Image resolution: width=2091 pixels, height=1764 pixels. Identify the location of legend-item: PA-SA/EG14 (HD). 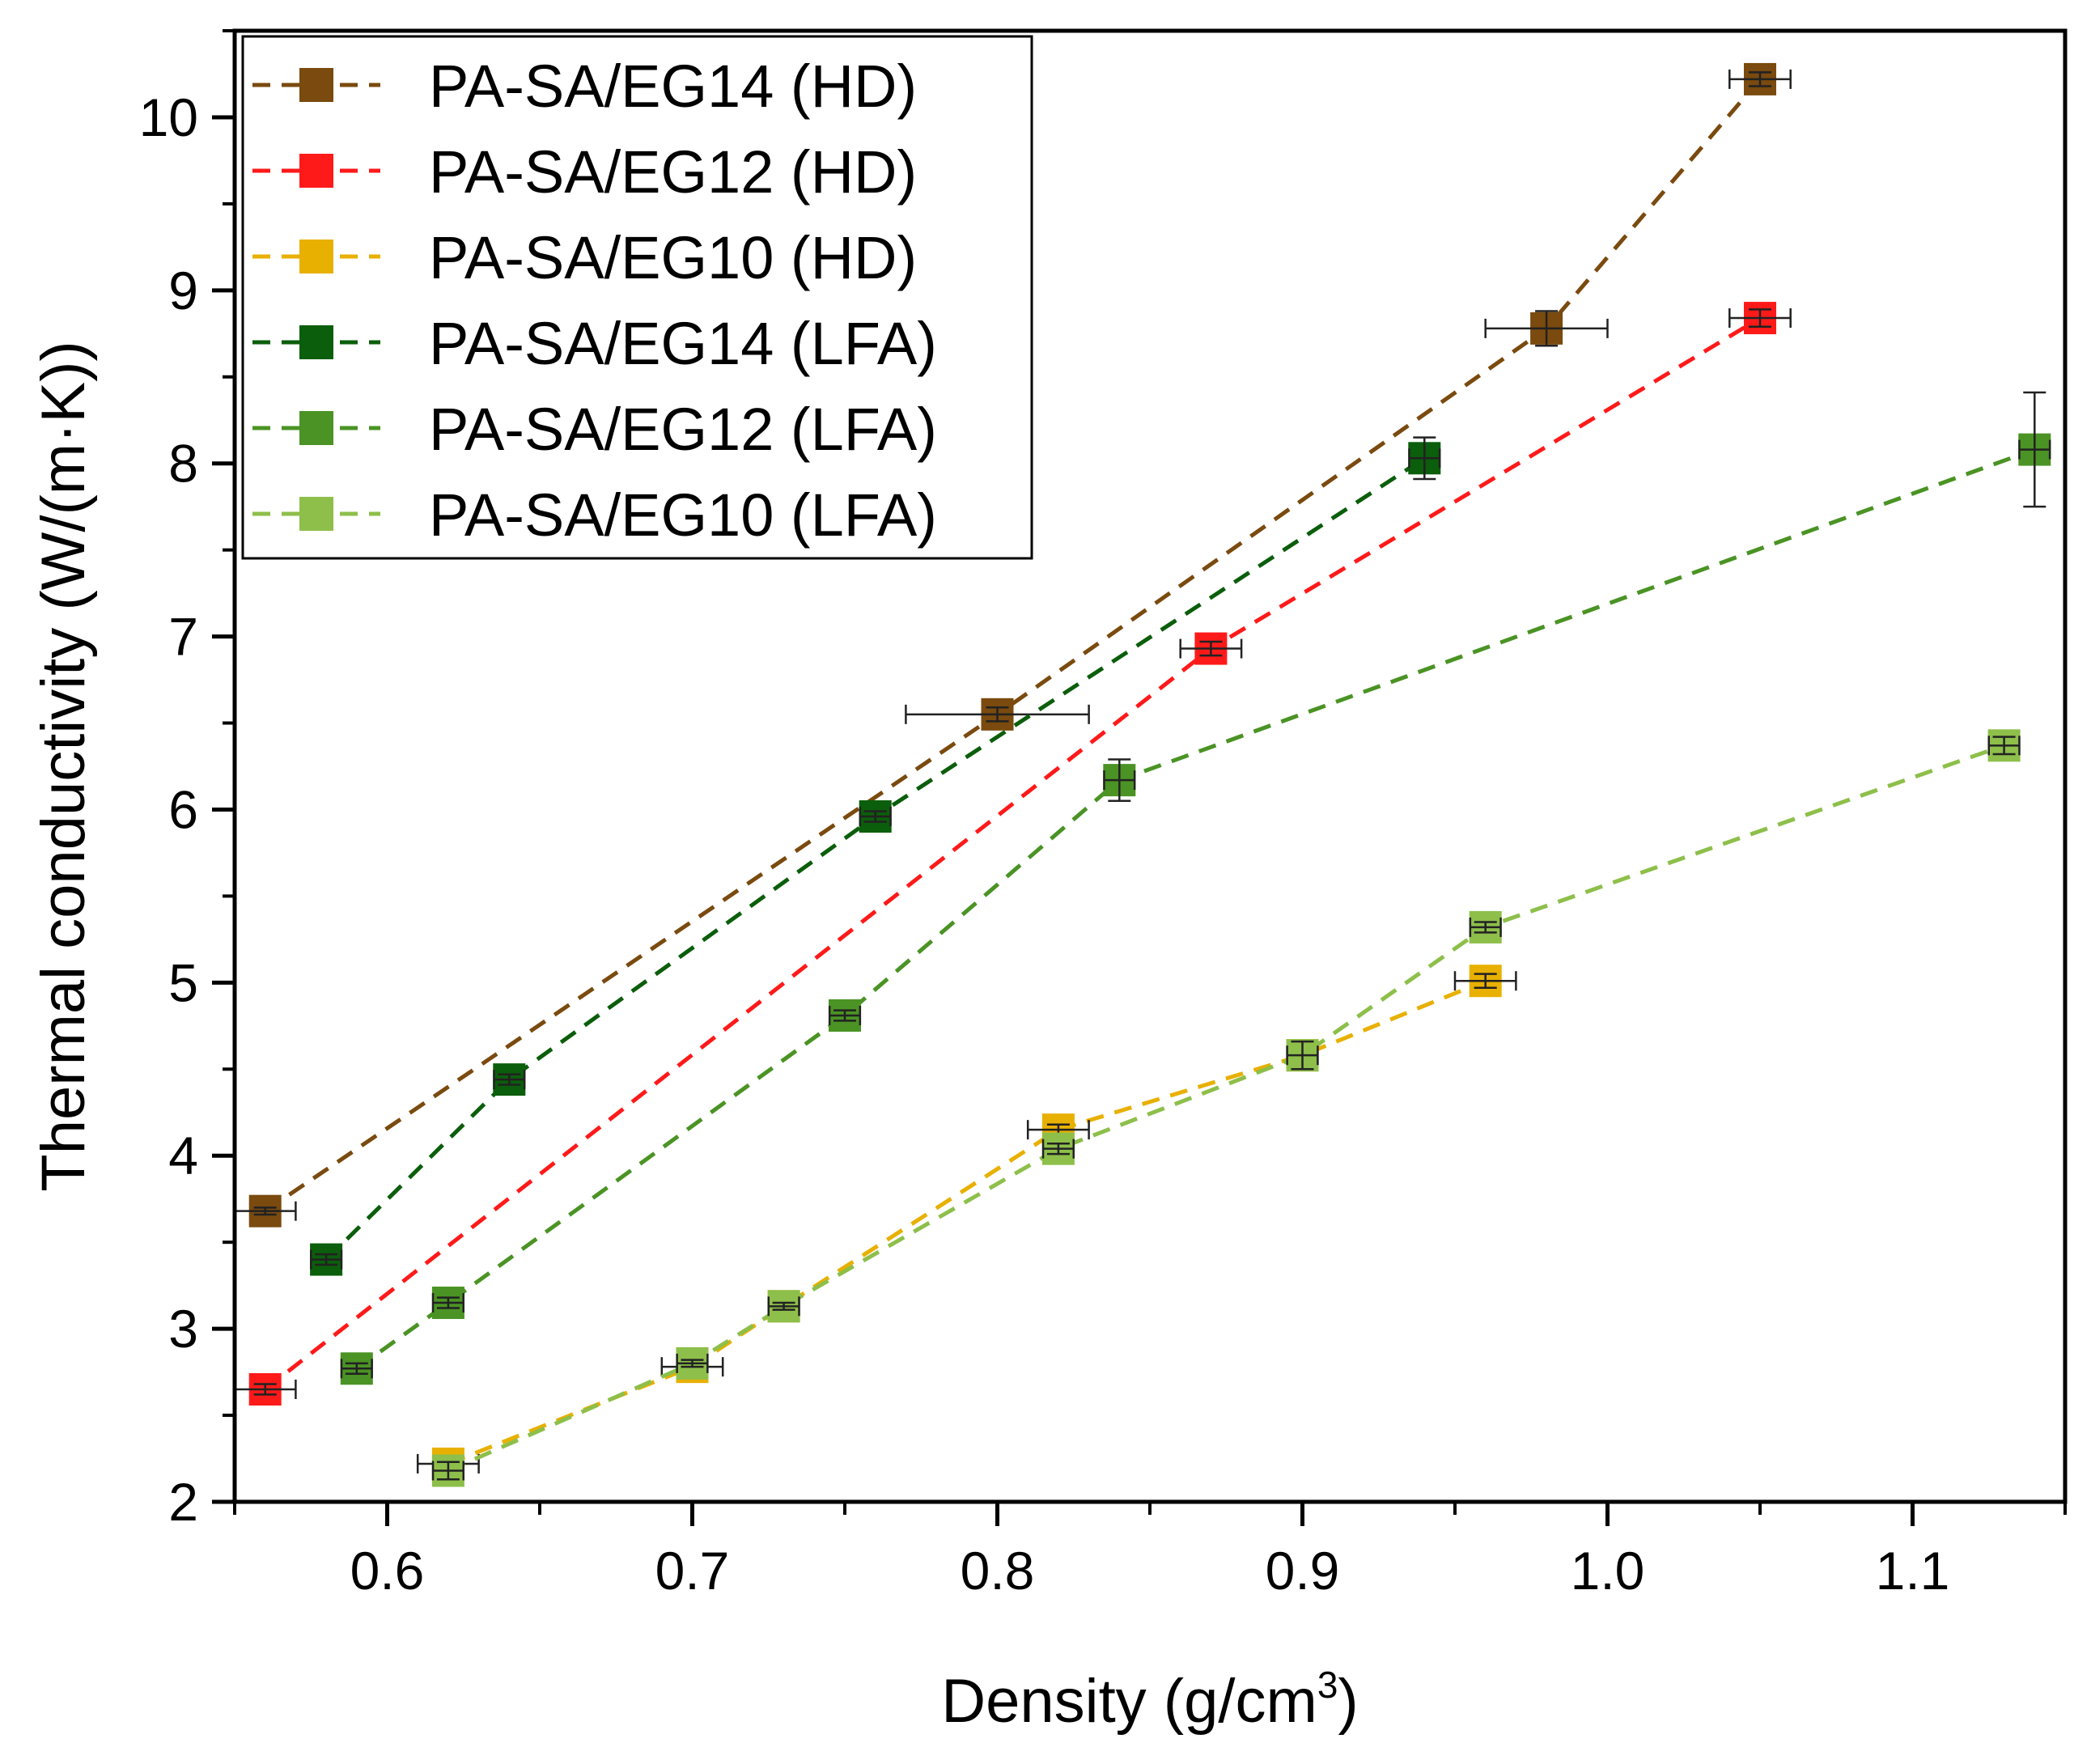
(585, 86).